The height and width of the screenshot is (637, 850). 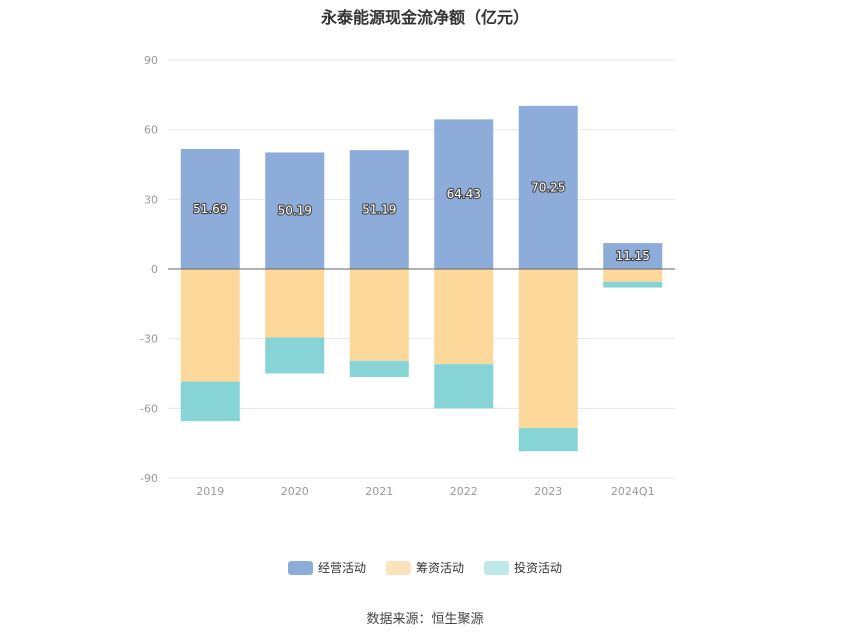 I want to click on data-label: 51.19, so click(x=379, y=210).